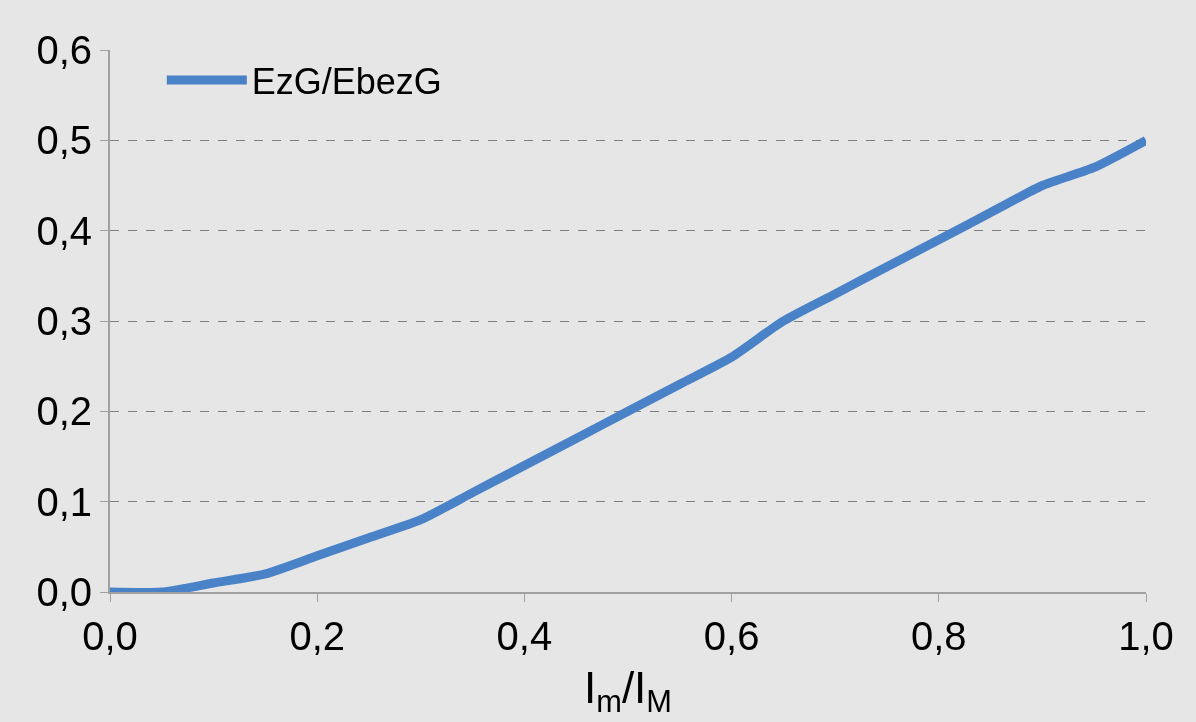 This screenshot has width=1196, height=722. What do you see at coordinates (64, 230) in the screenshot?
I see `y-tick-label: 0,4` at bounding box center [64, 230].